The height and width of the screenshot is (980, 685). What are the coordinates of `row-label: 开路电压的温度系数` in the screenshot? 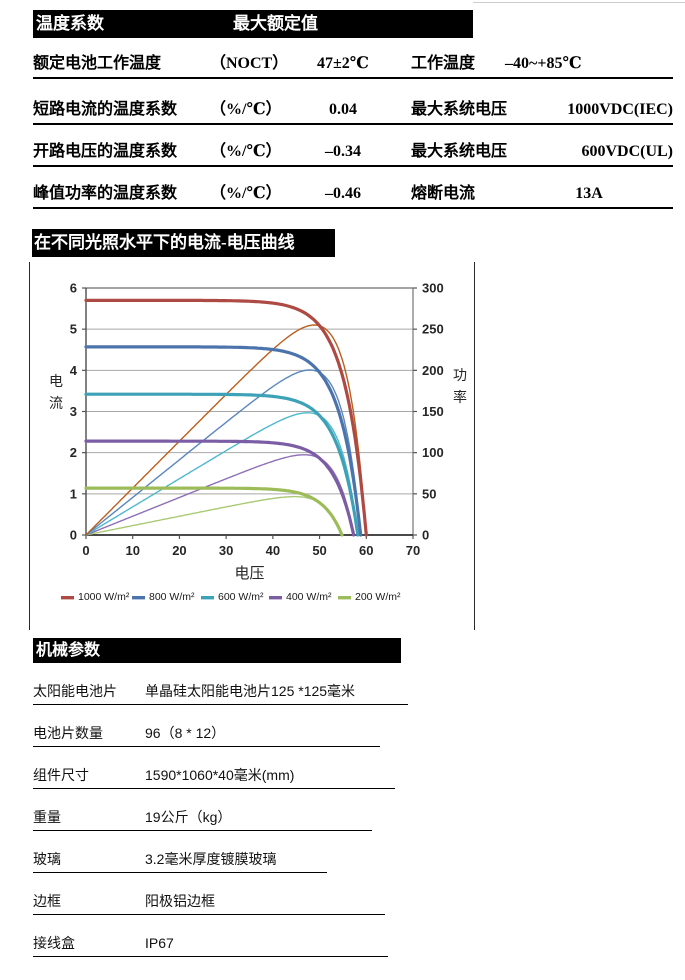 It's located at (105, 151).